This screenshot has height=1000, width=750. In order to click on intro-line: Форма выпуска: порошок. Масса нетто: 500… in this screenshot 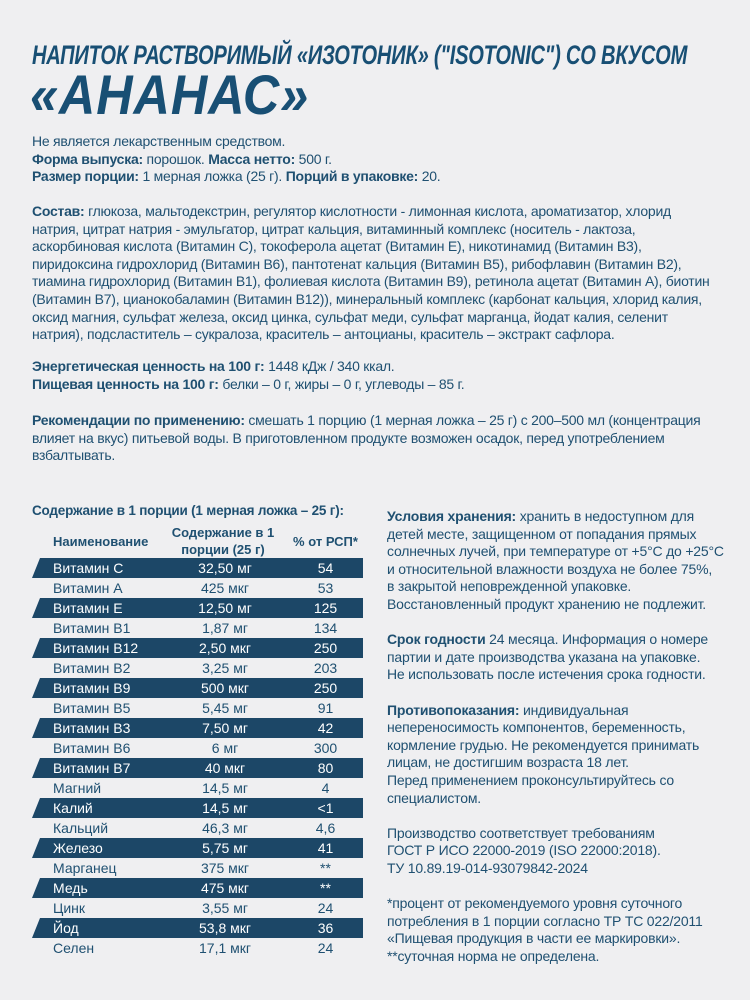, I will do `click(236, 160)`.